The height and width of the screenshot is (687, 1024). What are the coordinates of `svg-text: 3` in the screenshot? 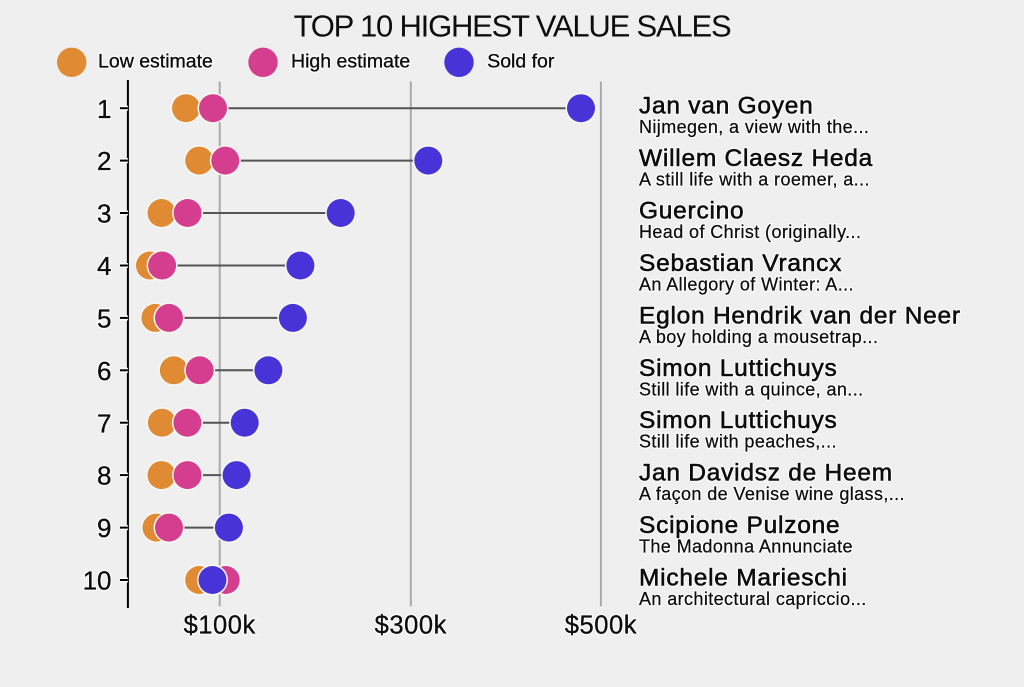 It's located at (104, 214).